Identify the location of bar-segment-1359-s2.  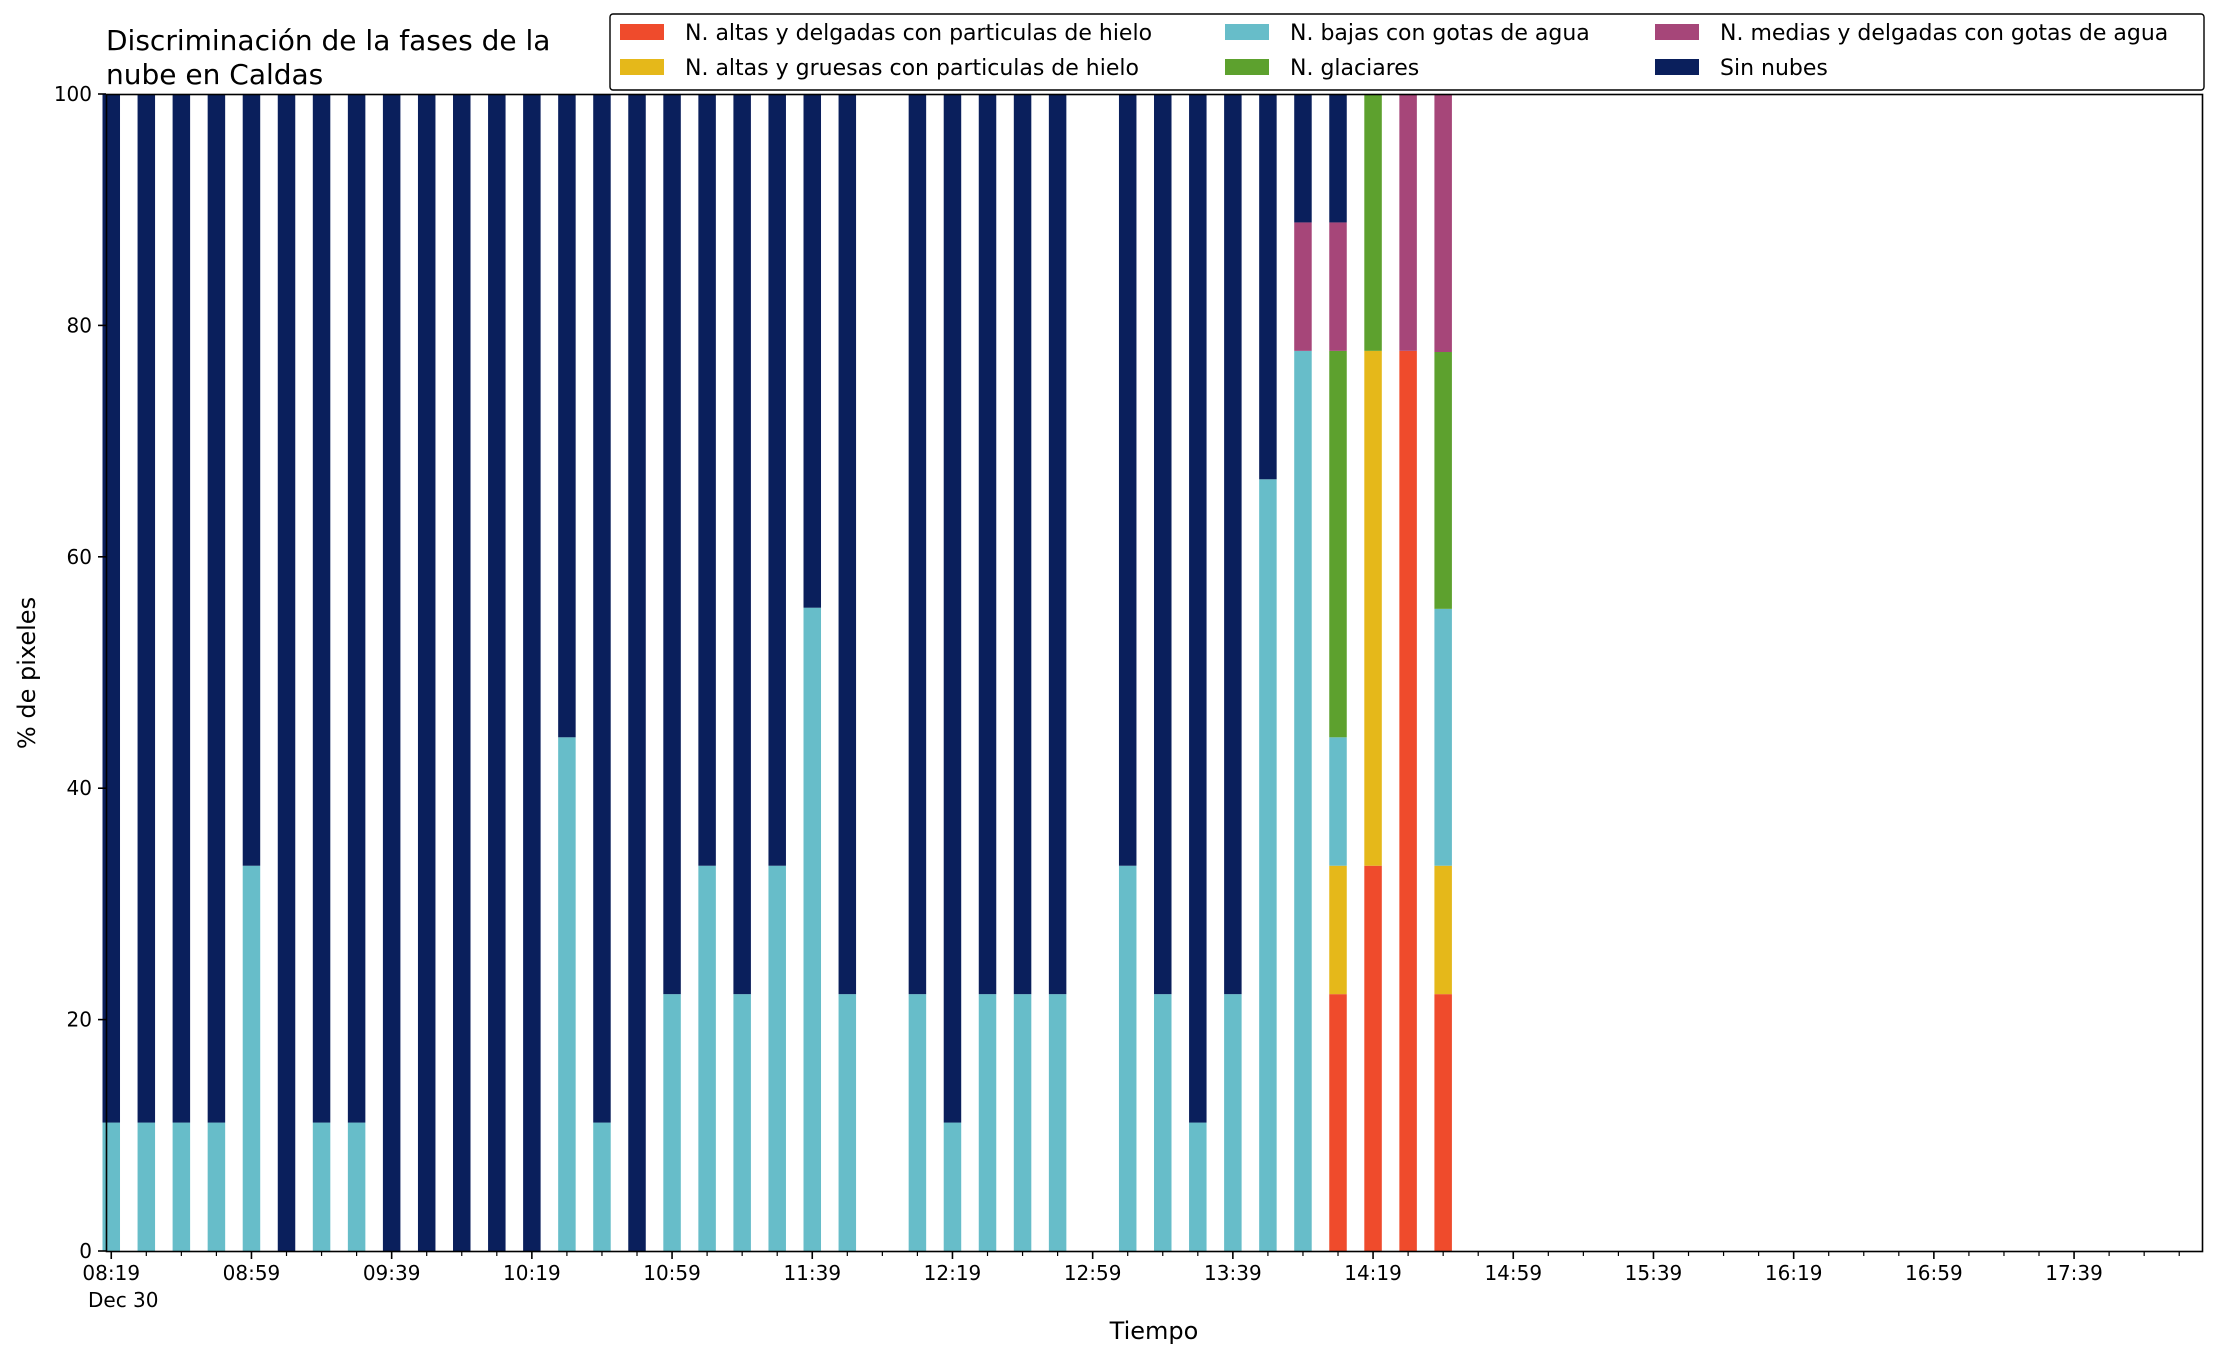
(1303, 801).